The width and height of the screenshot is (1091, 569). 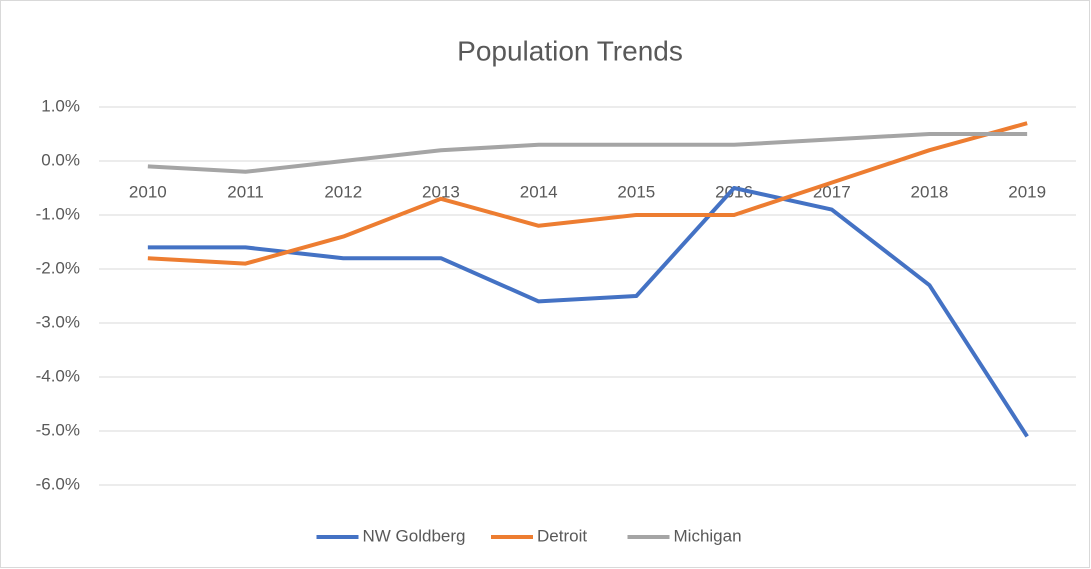 What do you see at coordinates (58, 375) in the screenshot?
I see `y-tick-label: -4.0%` at bounding box center [58, 375].